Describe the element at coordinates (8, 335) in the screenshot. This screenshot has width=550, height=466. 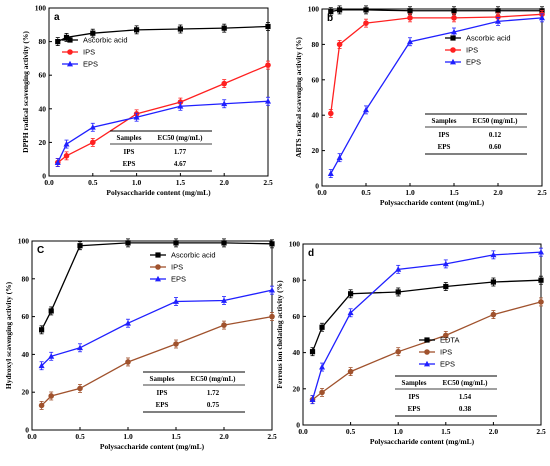
I see `y-axis-label: Hydroxyl scavenging activity (%)` at that location.